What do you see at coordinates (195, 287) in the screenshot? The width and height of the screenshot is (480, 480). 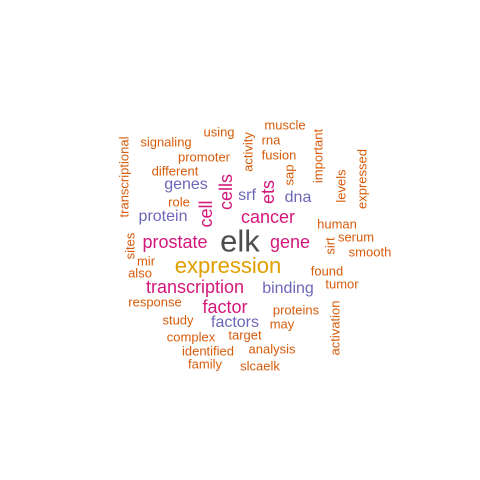 I see `word-transcription: transcription` at bounding box center [195, 287].